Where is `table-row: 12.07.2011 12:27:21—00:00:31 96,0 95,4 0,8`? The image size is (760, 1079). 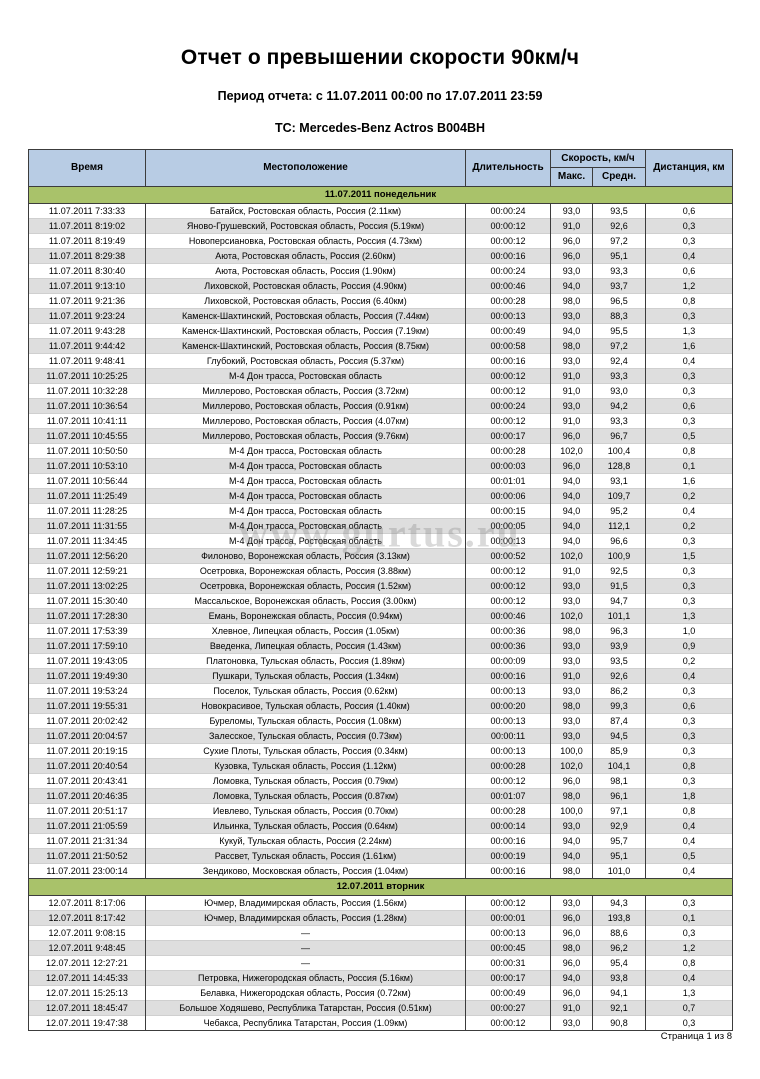 table-row: 12.07.2011 12:27:21—00:00:31 96,0 95,4 0,8 is located at coordinates (380, 962).